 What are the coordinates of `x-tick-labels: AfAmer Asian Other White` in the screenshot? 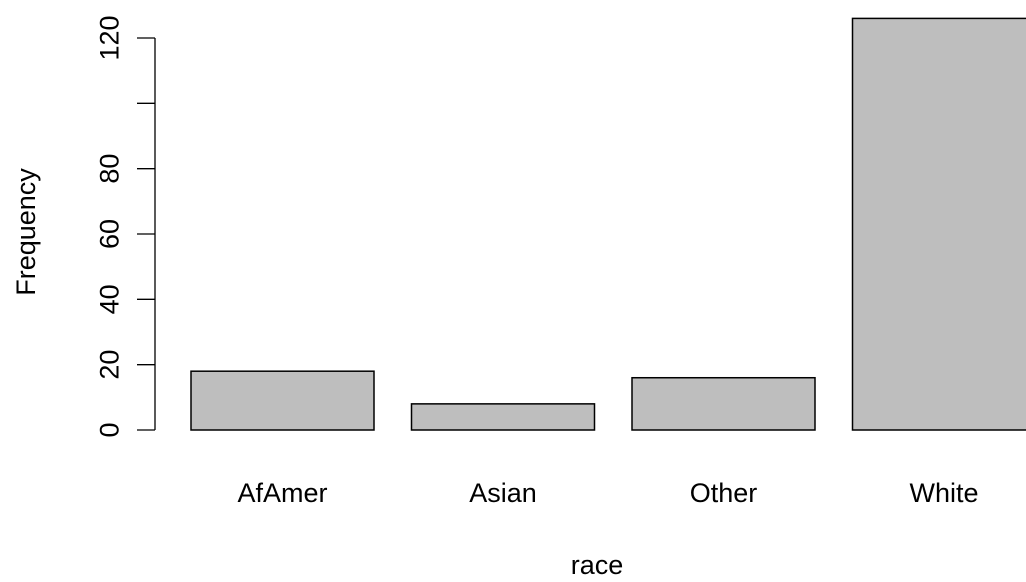 It's located at (607, 493).